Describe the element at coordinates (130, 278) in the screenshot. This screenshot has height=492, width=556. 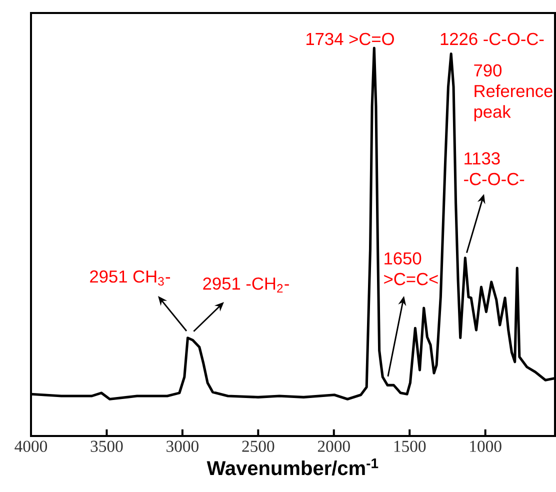
I see `annotation: 2951 CH$_{3}$-` at that location.